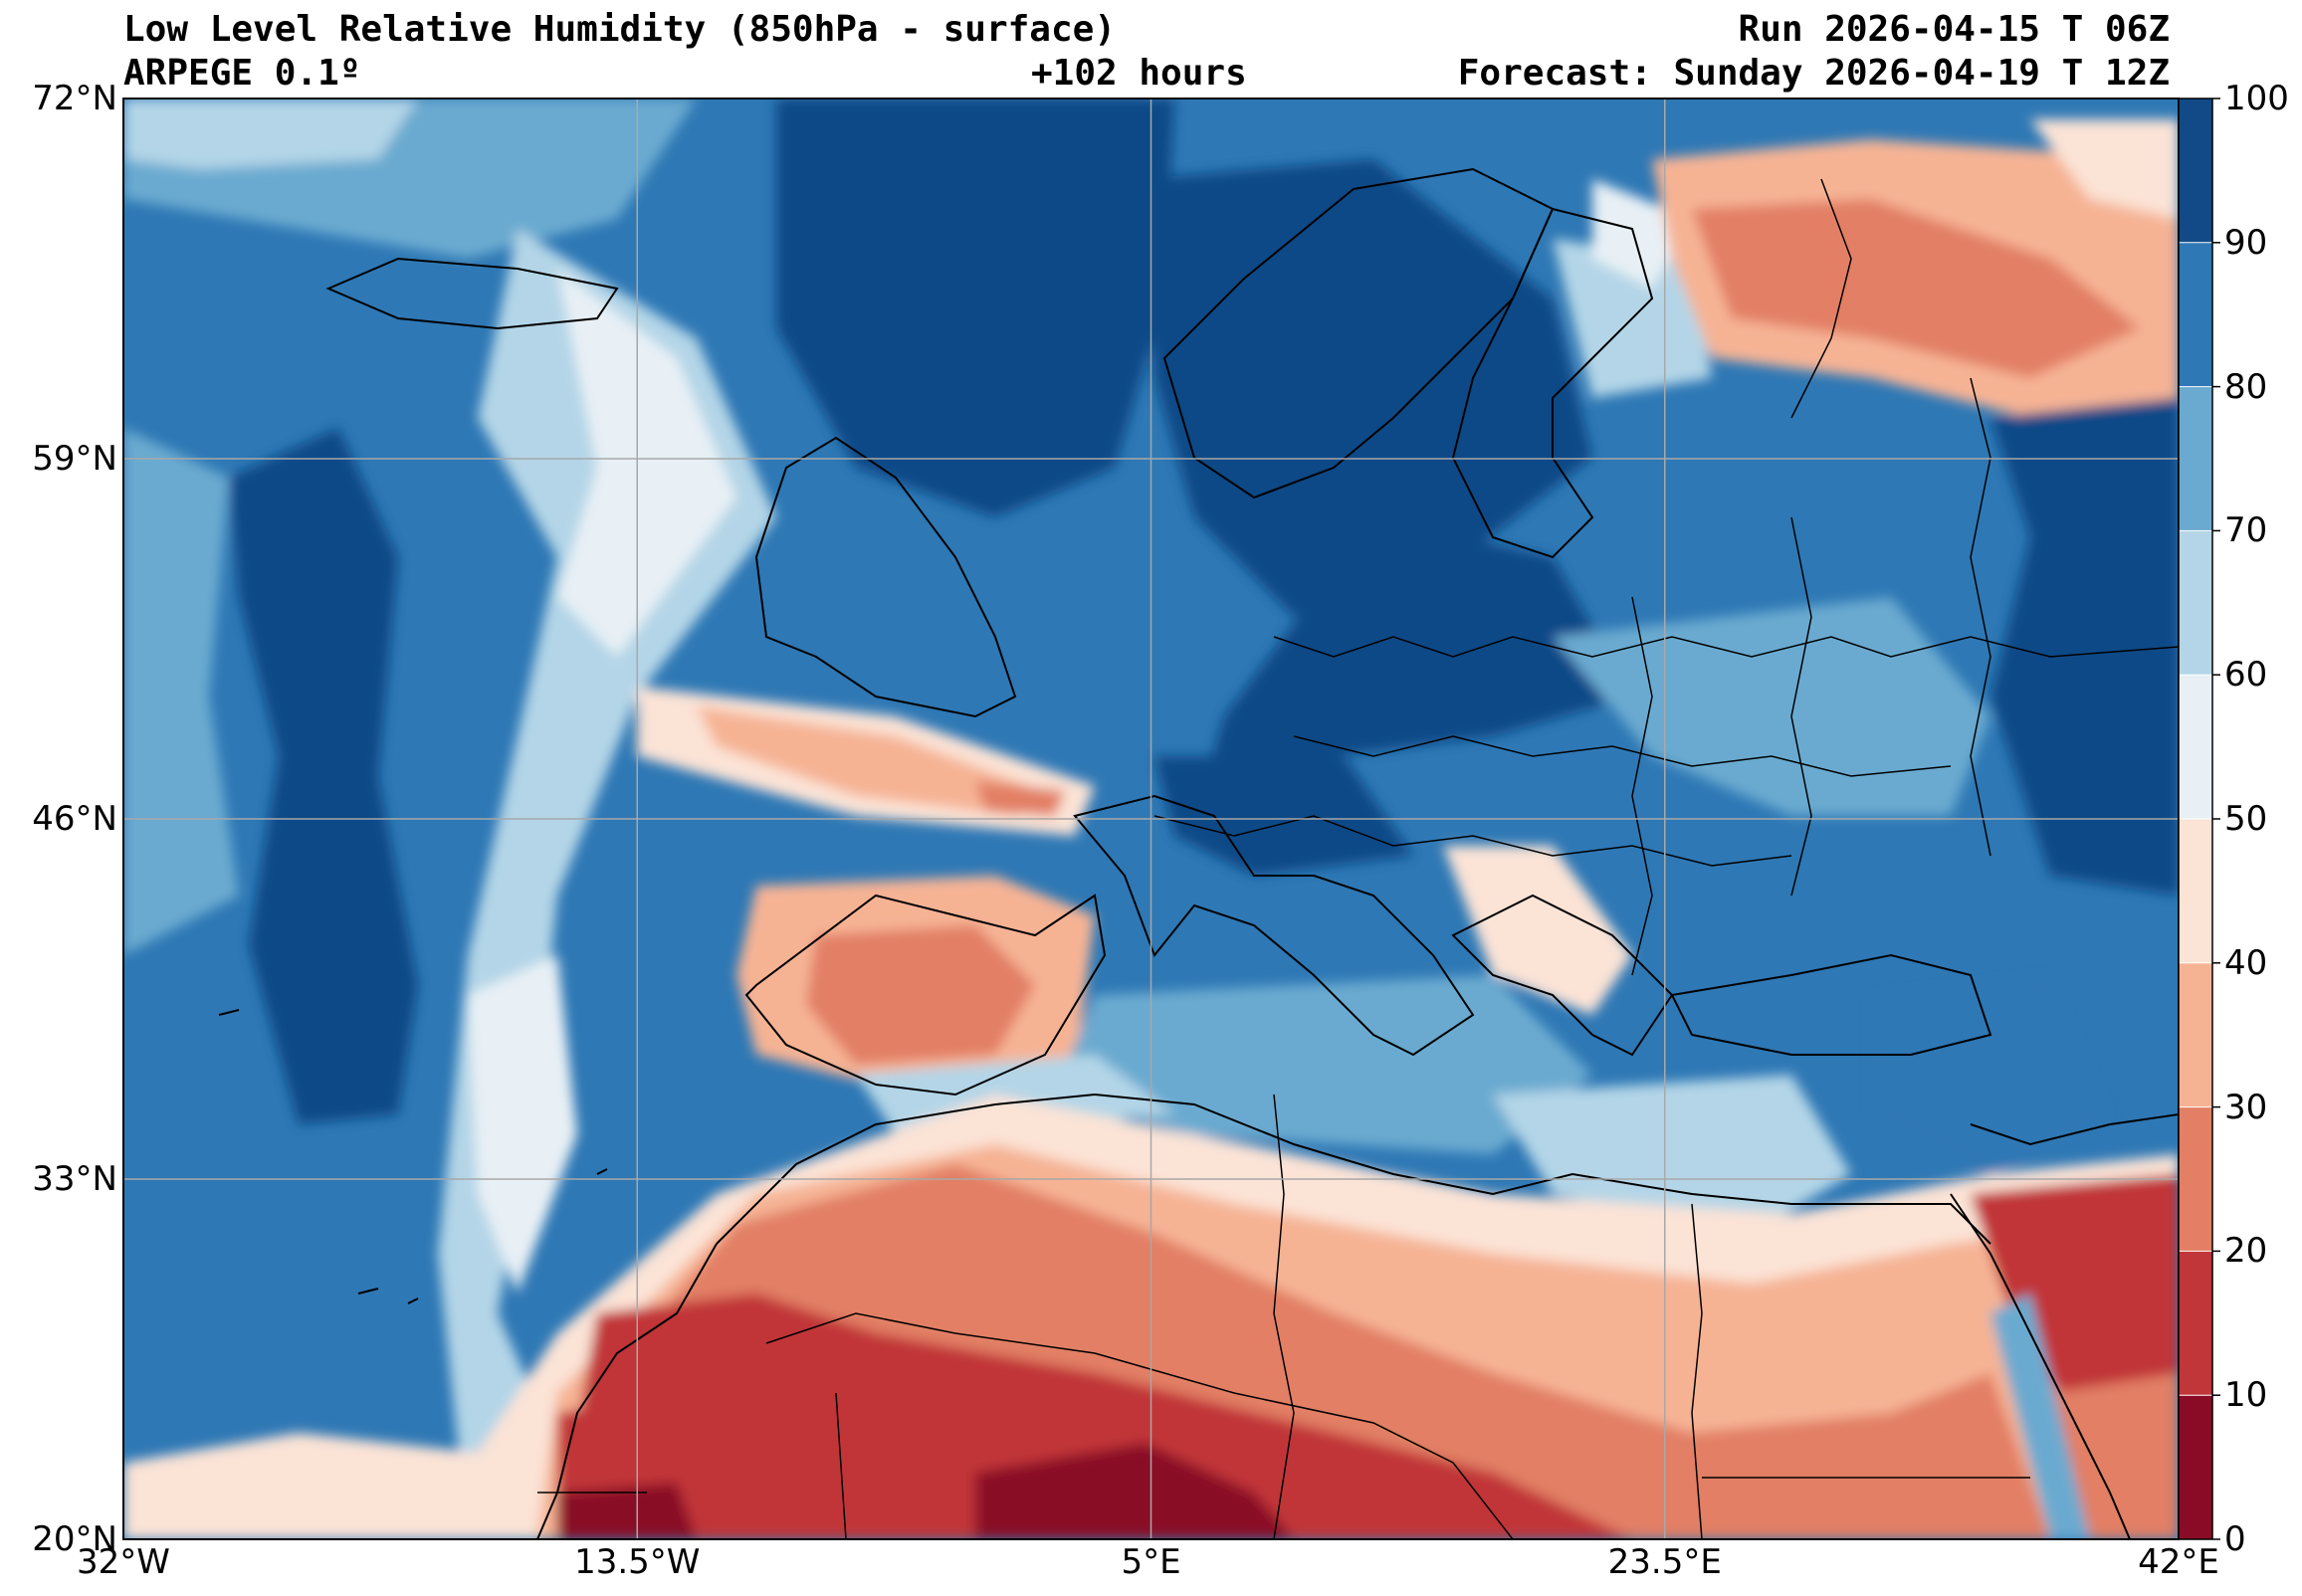 The width and height of the screenshot is (2302, 1596). What do you see at coordinates (123, 1562) in the screenshot?
I see `lon-tick-label: 32°W` at bounding box center [123, 1562].